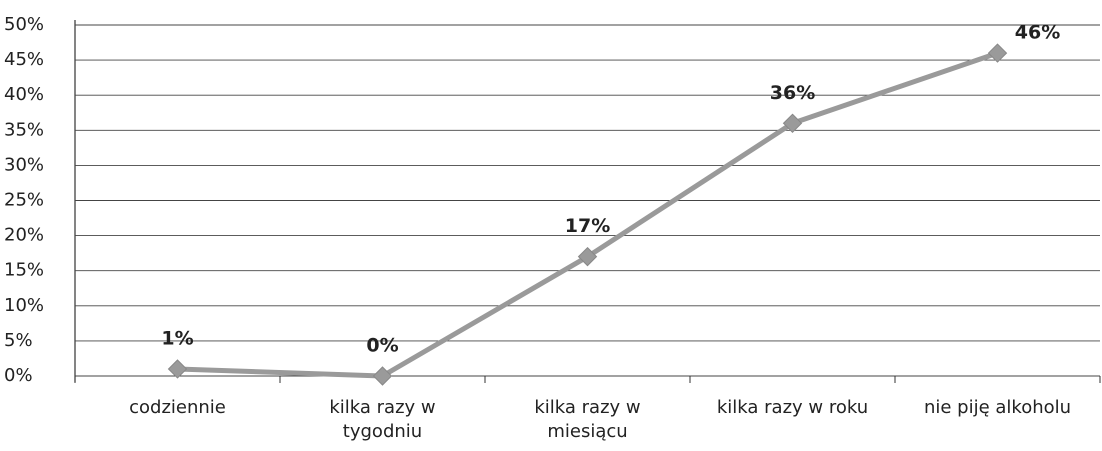 The height and width of the screenshot is (451, 1102). Describe the element at coordinates (18, 375) in the screenshot. I see `y-tick-label: 0%` at that location.